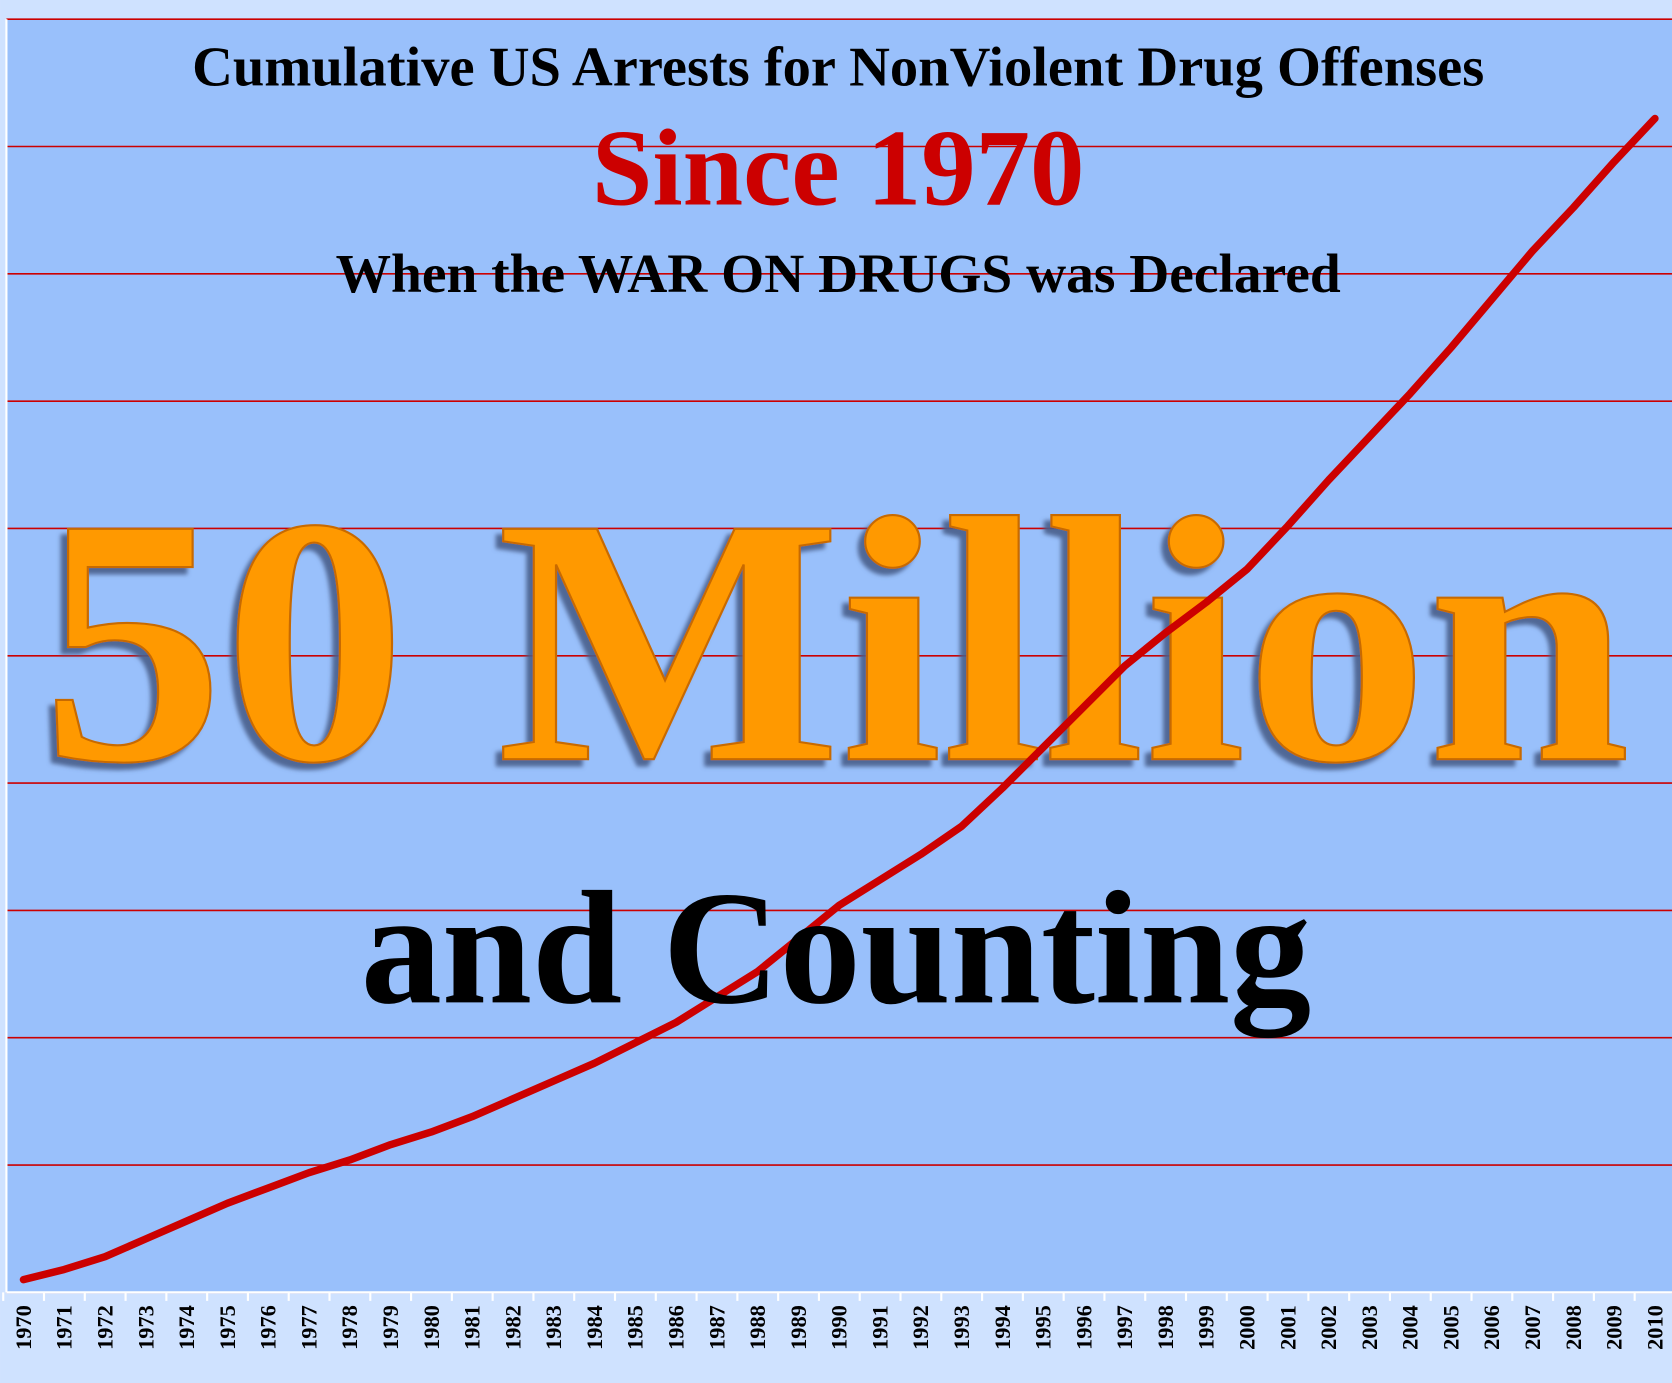 This screenshot has height=1383, width=1672. Describe the element at coordinates (838, 273) in the screenshot. I see `annotation: When the WAR ON DRUGS was Declared` at that location.